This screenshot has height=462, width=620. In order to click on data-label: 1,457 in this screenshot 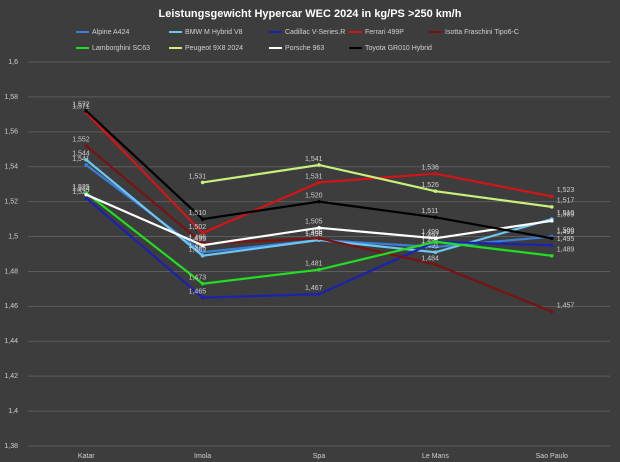, I will do `click(566, 305)`.